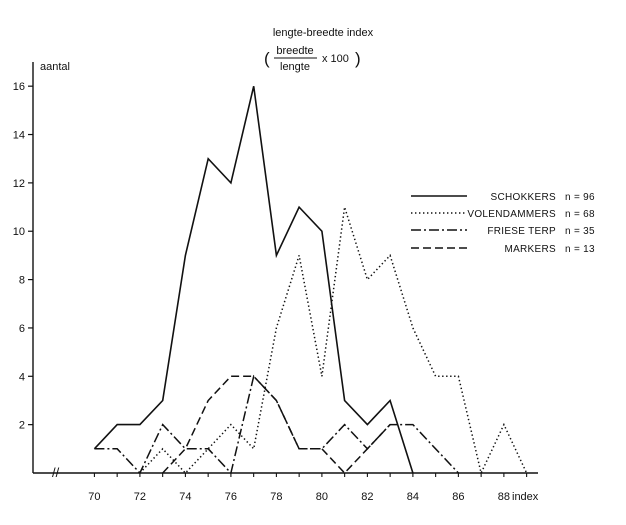  I want to click on y-tick-label: 10, so click(19, 232).